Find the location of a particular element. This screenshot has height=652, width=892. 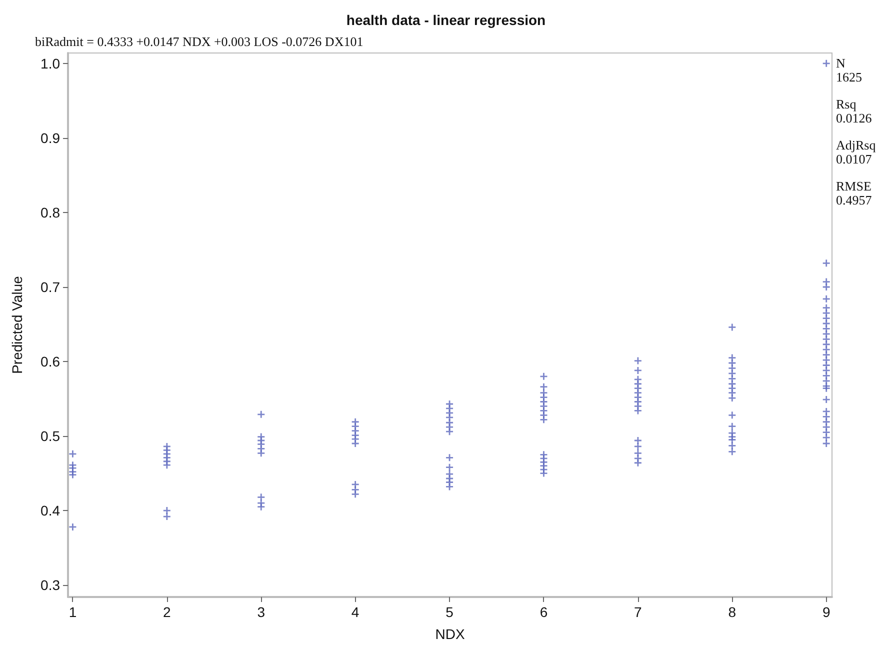

x-tick-label: 9 is located at coordinates (826, 612).